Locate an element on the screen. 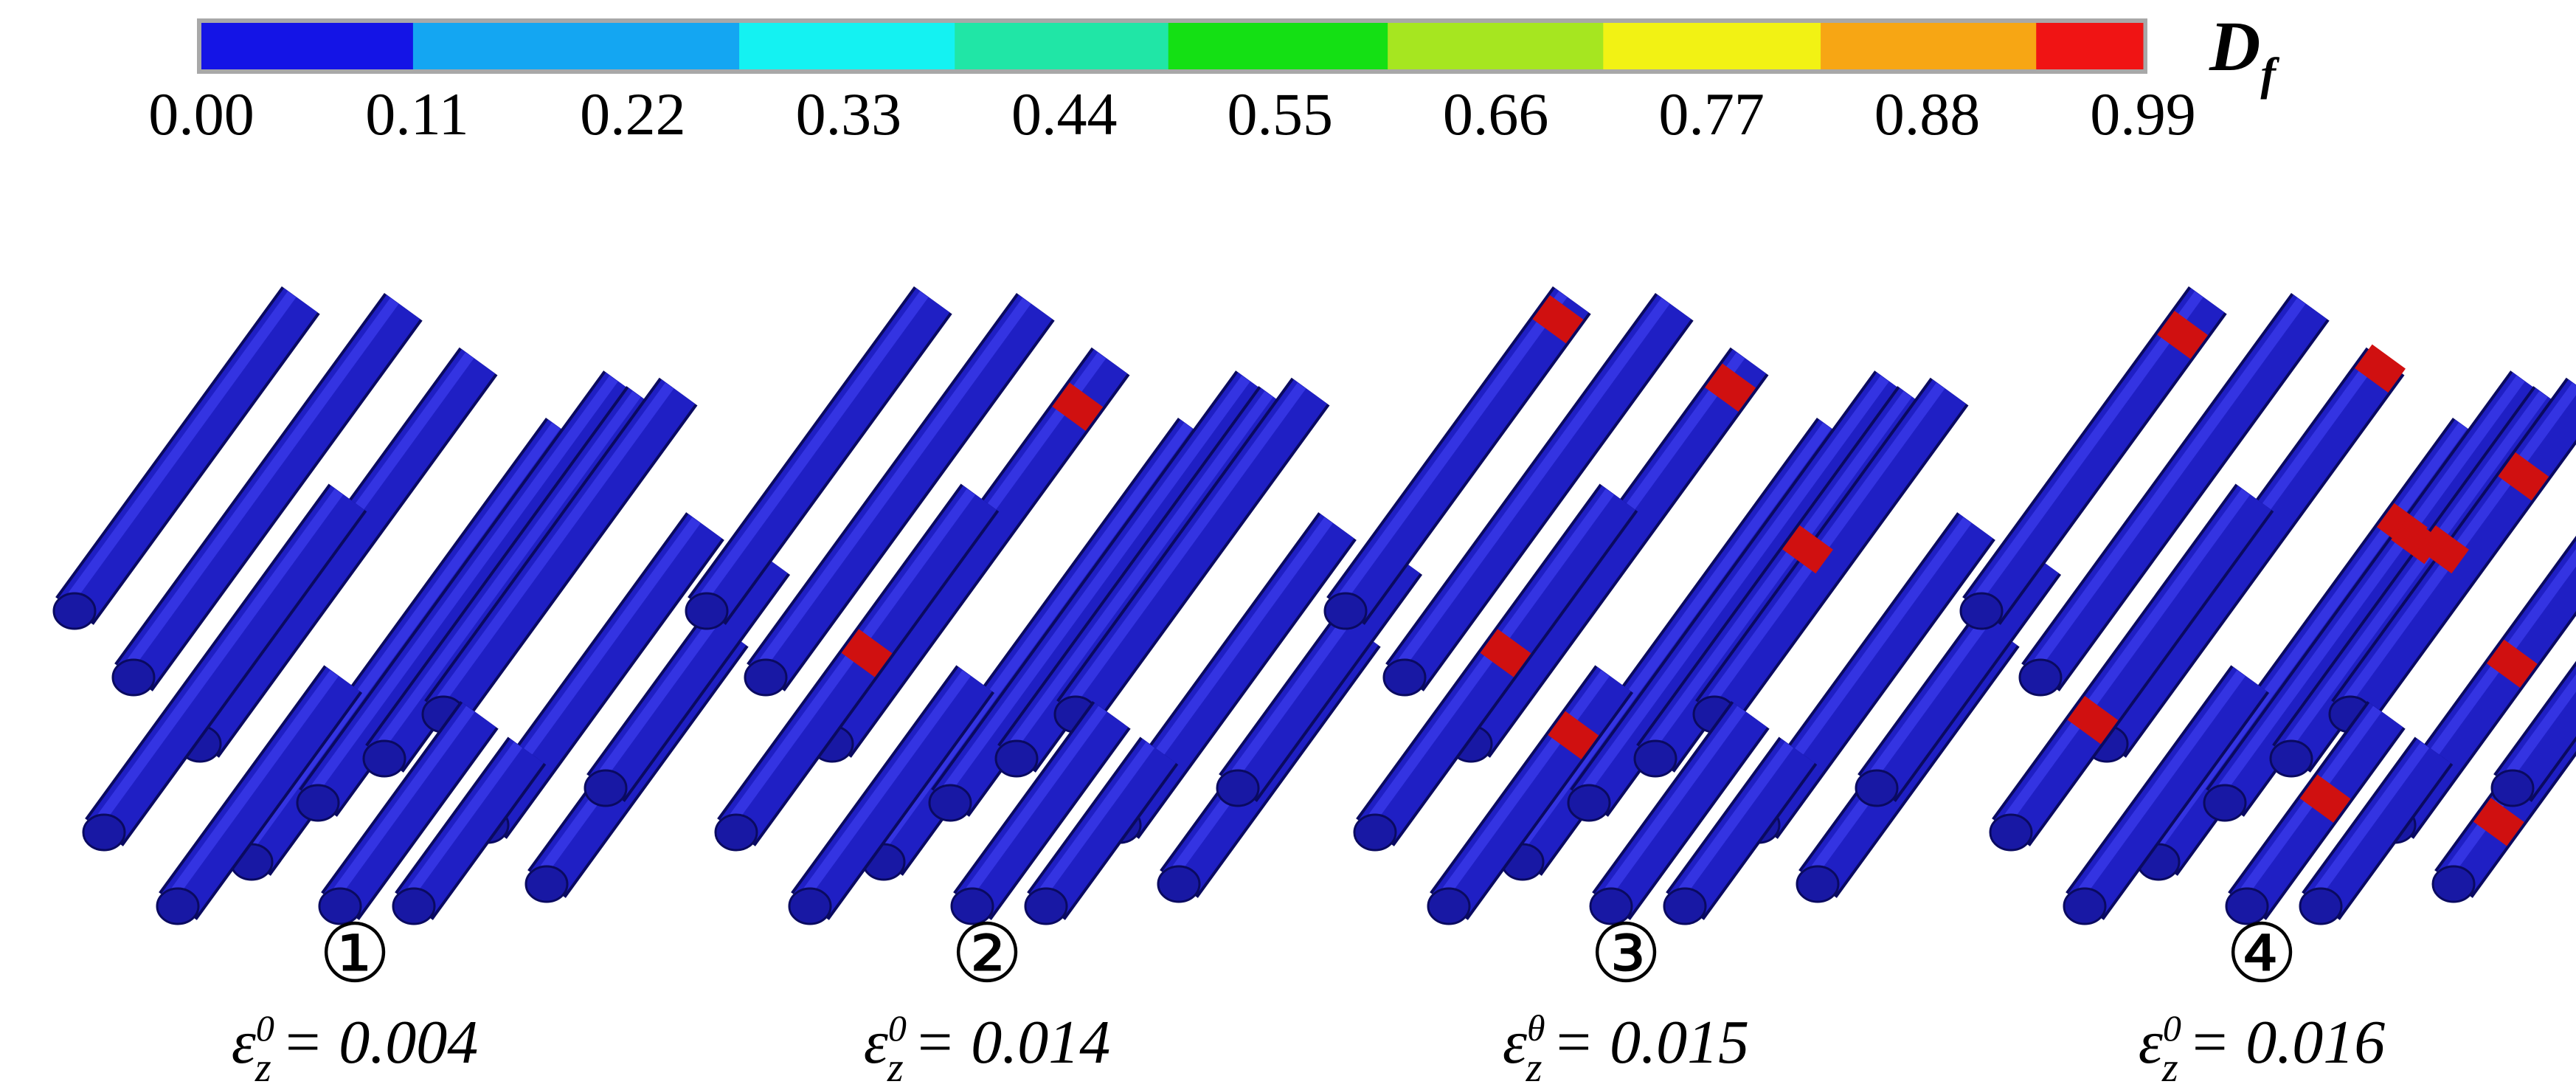  fiber-model is located at coordinates (2267, 605).